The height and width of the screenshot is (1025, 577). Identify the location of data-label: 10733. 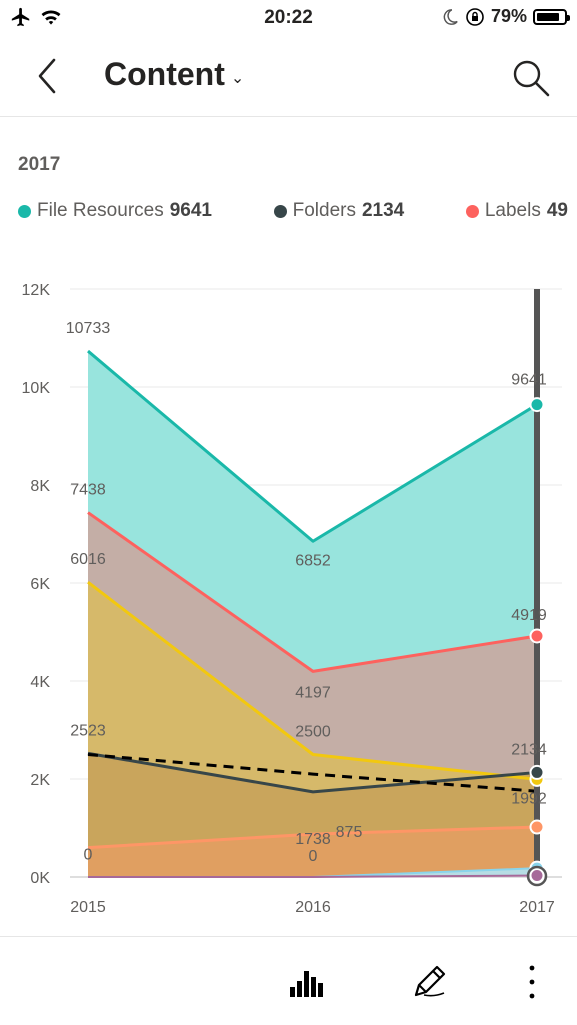
(88, 328).